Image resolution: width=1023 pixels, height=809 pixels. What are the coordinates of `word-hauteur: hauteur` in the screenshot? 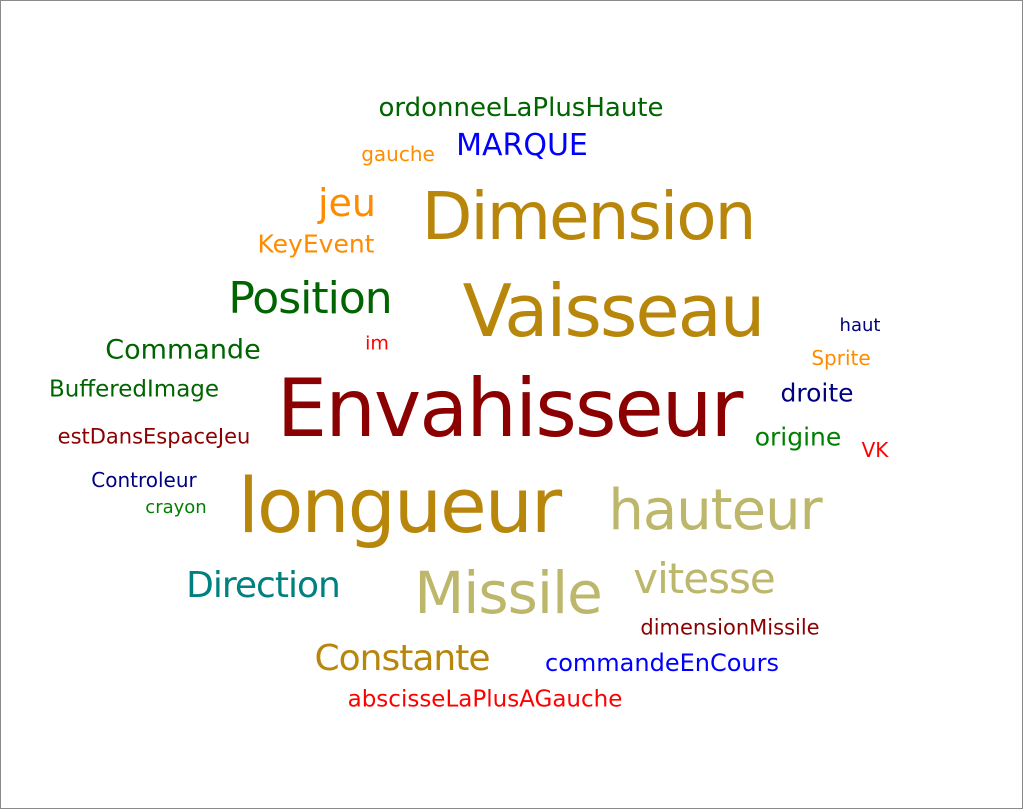 It's located at (715, 510).